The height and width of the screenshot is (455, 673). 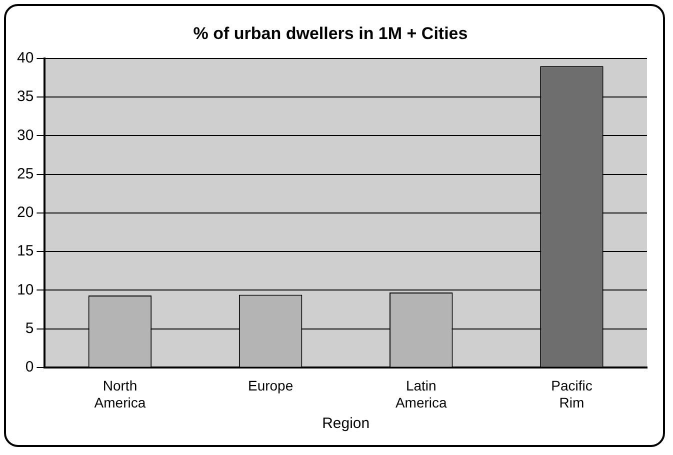 What do you see at coordinates (25, 173) in the screenshot?
I see `y-tick-label: 25` at bounding box center [25, 173].